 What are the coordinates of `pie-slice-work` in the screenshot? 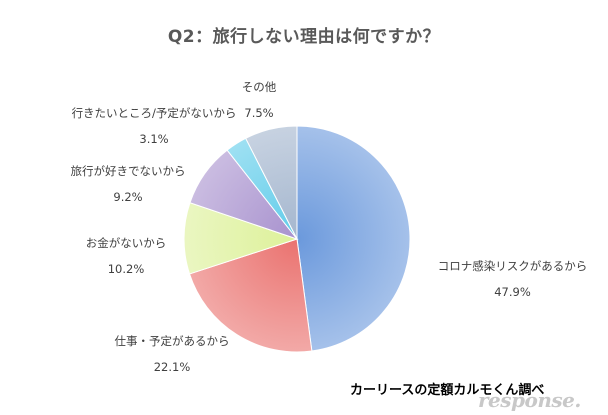 It's located at (250, 295).